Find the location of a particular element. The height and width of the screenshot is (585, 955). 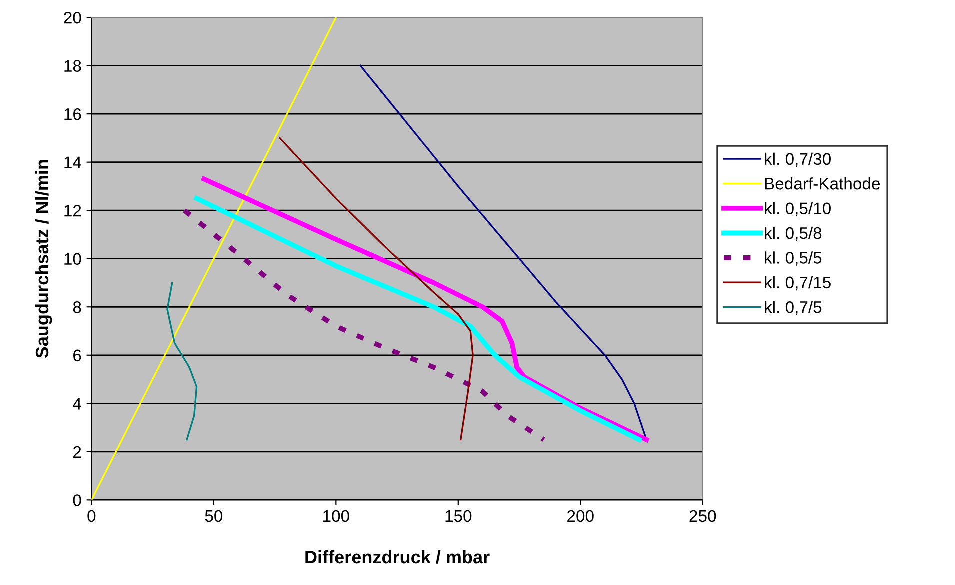

legend-label: kl. 0,5/5 is located at coordinates (793, 259).